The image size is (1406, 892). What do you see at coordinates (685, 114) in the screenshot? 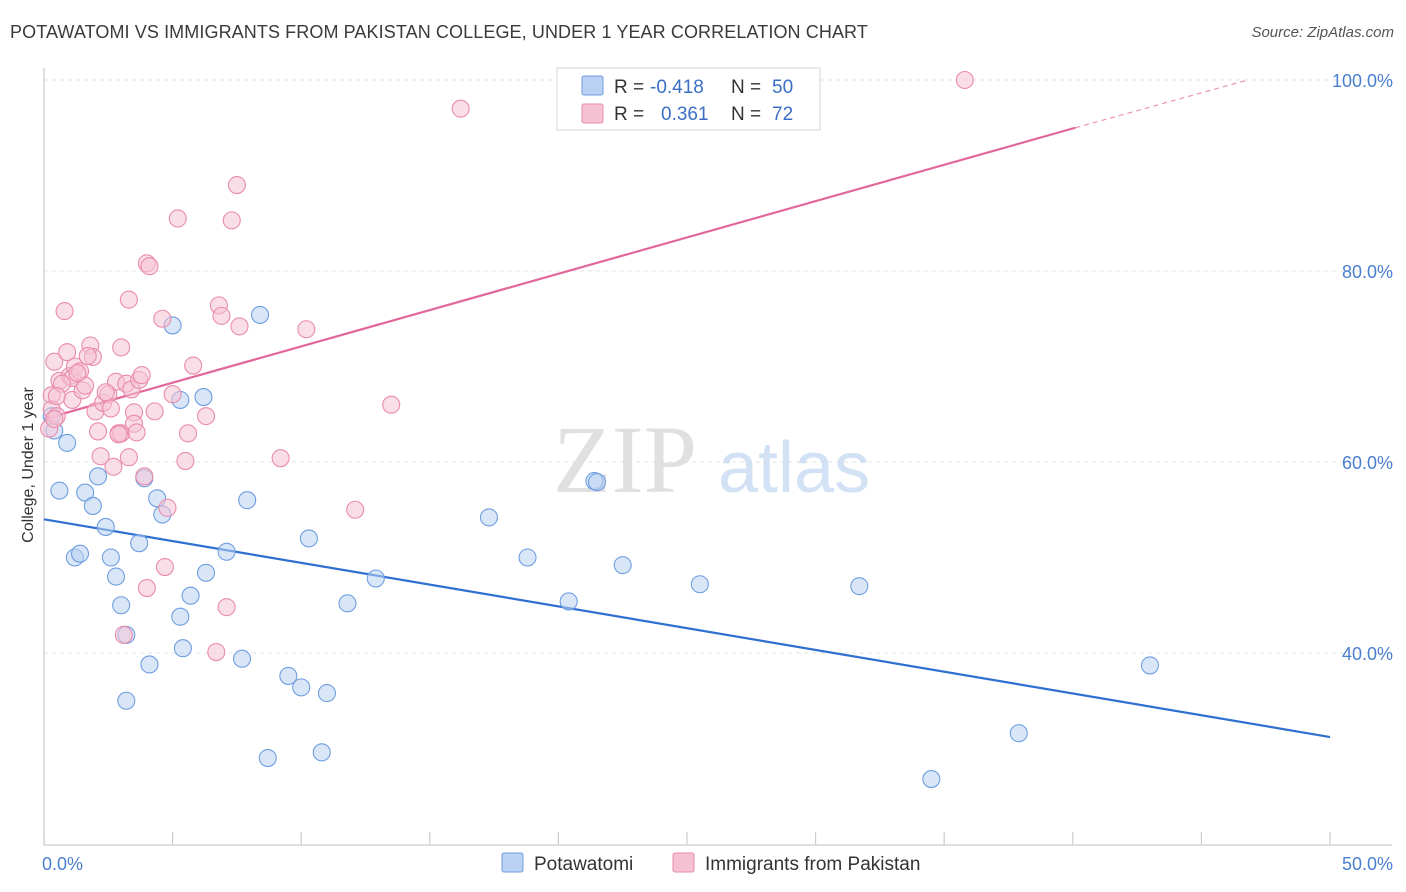
I see `legend-r-value-2: 0.361` at bounding box center [685, 114].